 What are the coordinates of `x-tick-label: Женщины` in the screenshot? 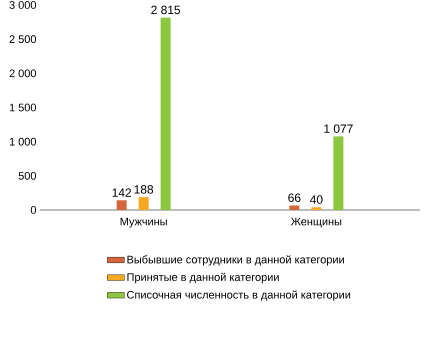 It's located at (316, 223).